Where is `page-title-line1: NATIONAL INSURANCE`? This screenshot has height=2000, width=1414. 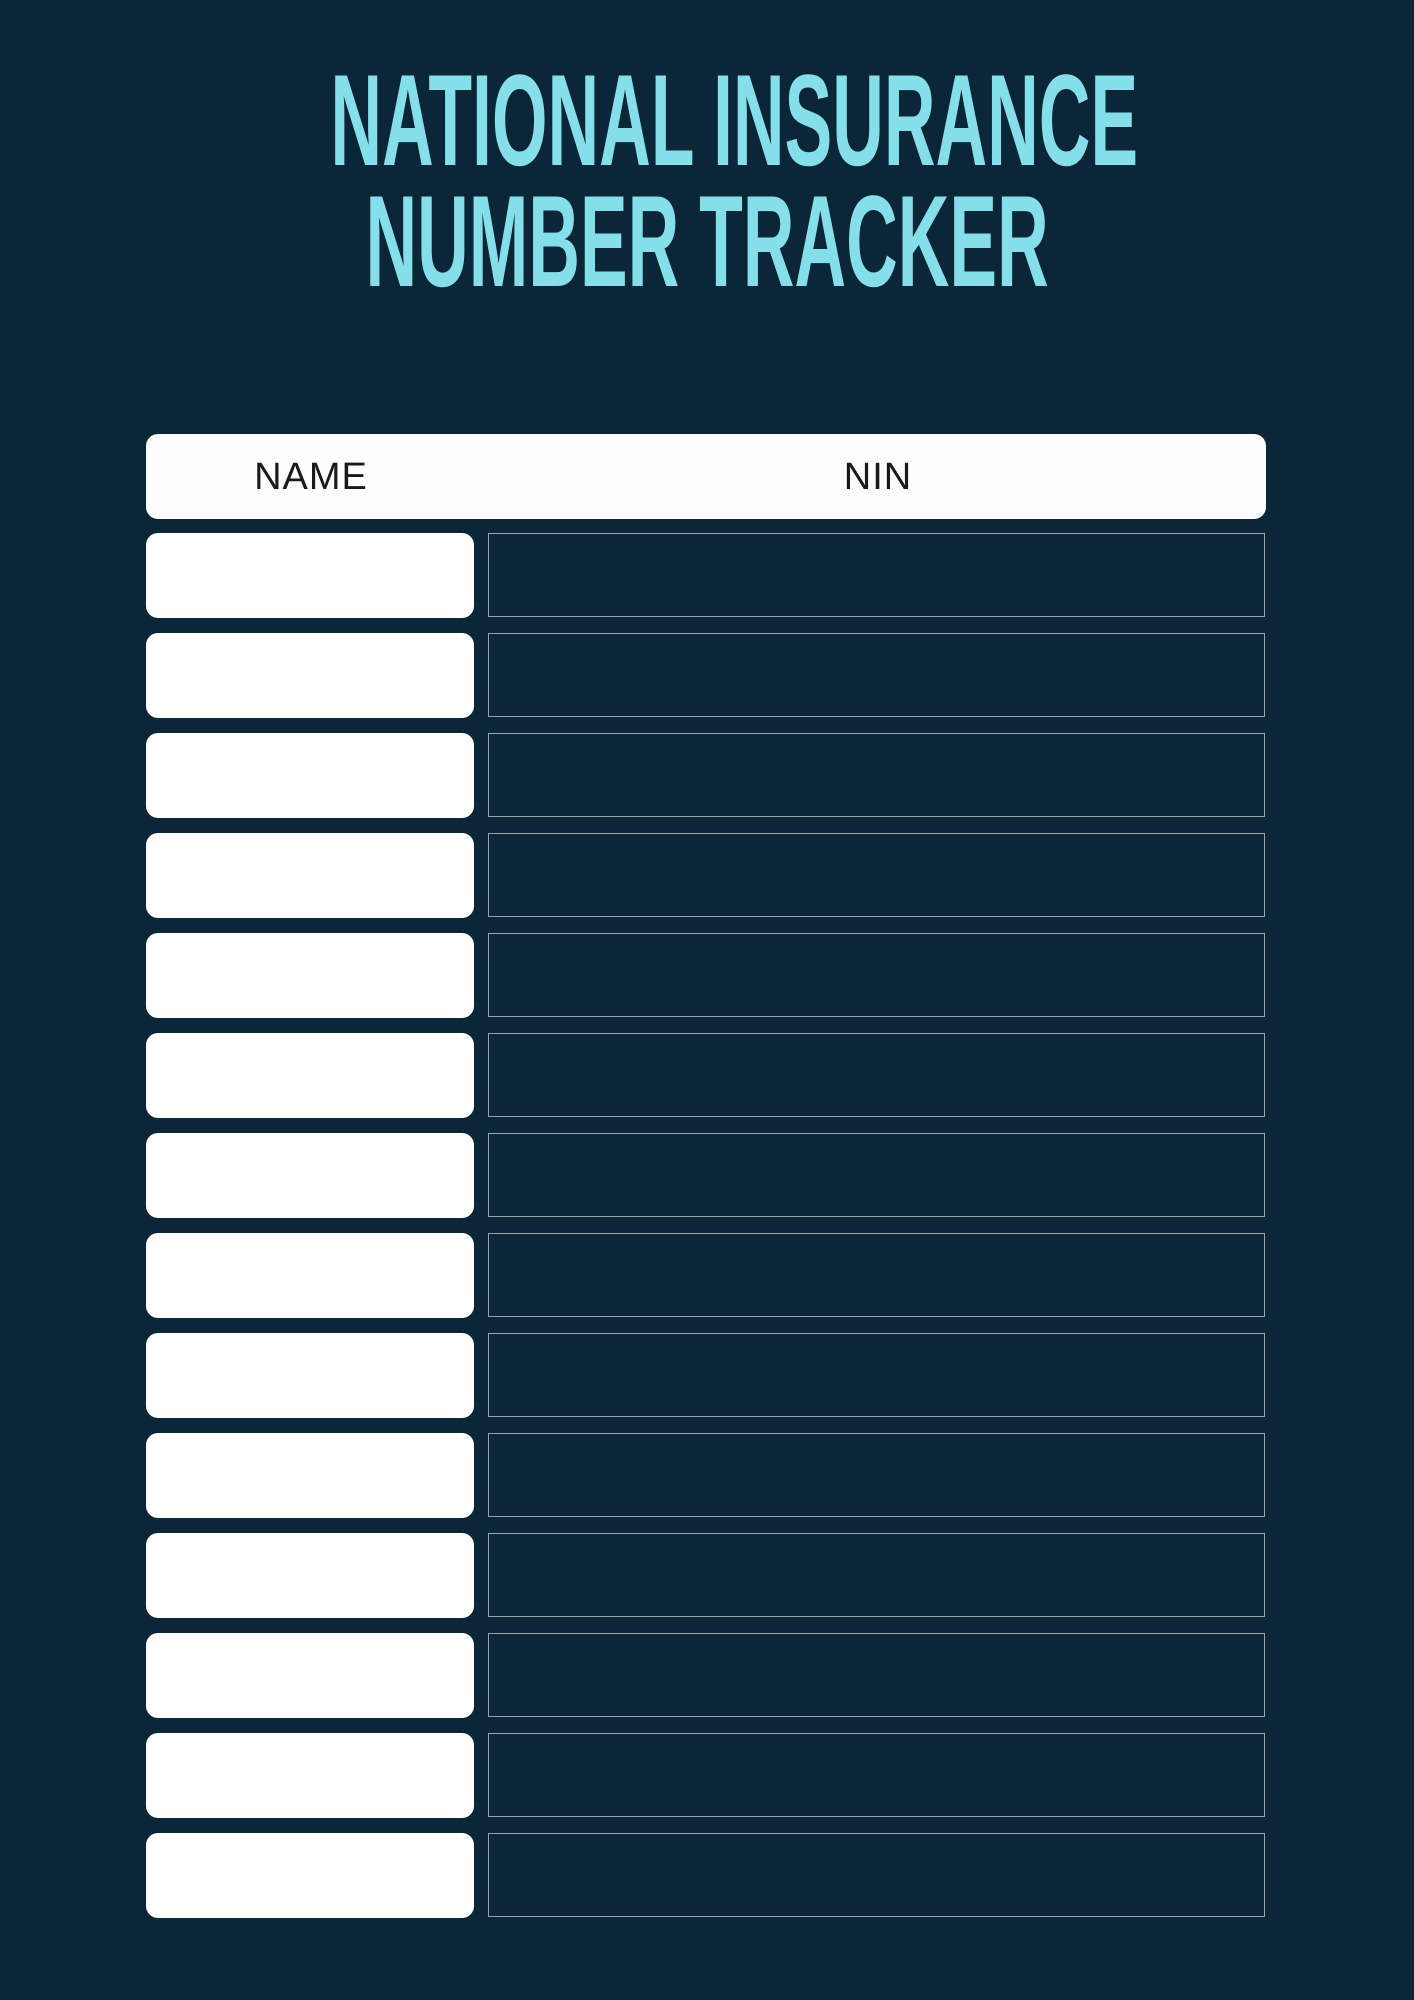
page-title-line1: NATIONAL INSURANCE is located at coordinates (734, 120).